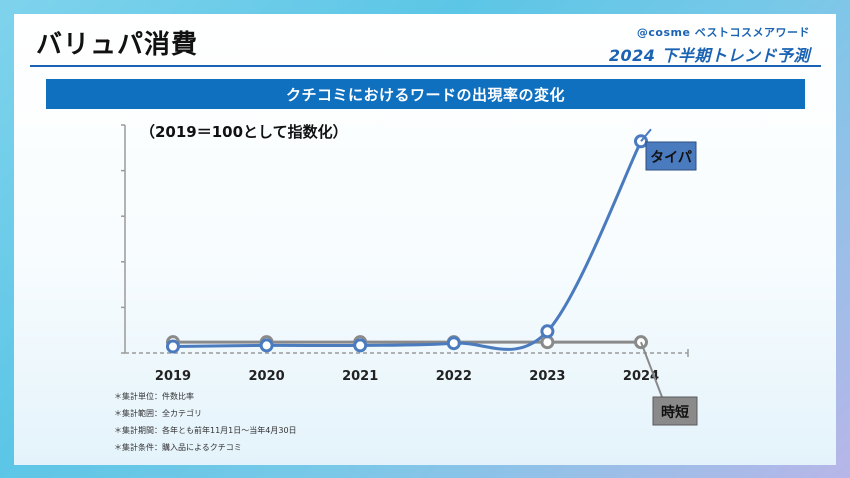 This screenshot has height=478, width=850. What do you see at coordinates (178, 447) in the screenshot?
I see `footnote: ＊集計条件：購入品によるクチコミ` at bounding box center [178, 447].